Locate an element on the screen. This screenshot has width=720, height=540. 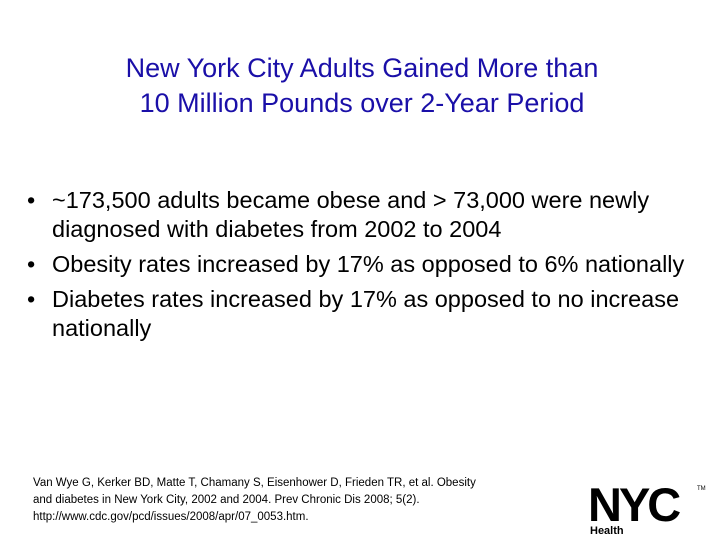
title-line-2: 10 Million Pounds over 2-Year Period is located at coordinates (362, 103).